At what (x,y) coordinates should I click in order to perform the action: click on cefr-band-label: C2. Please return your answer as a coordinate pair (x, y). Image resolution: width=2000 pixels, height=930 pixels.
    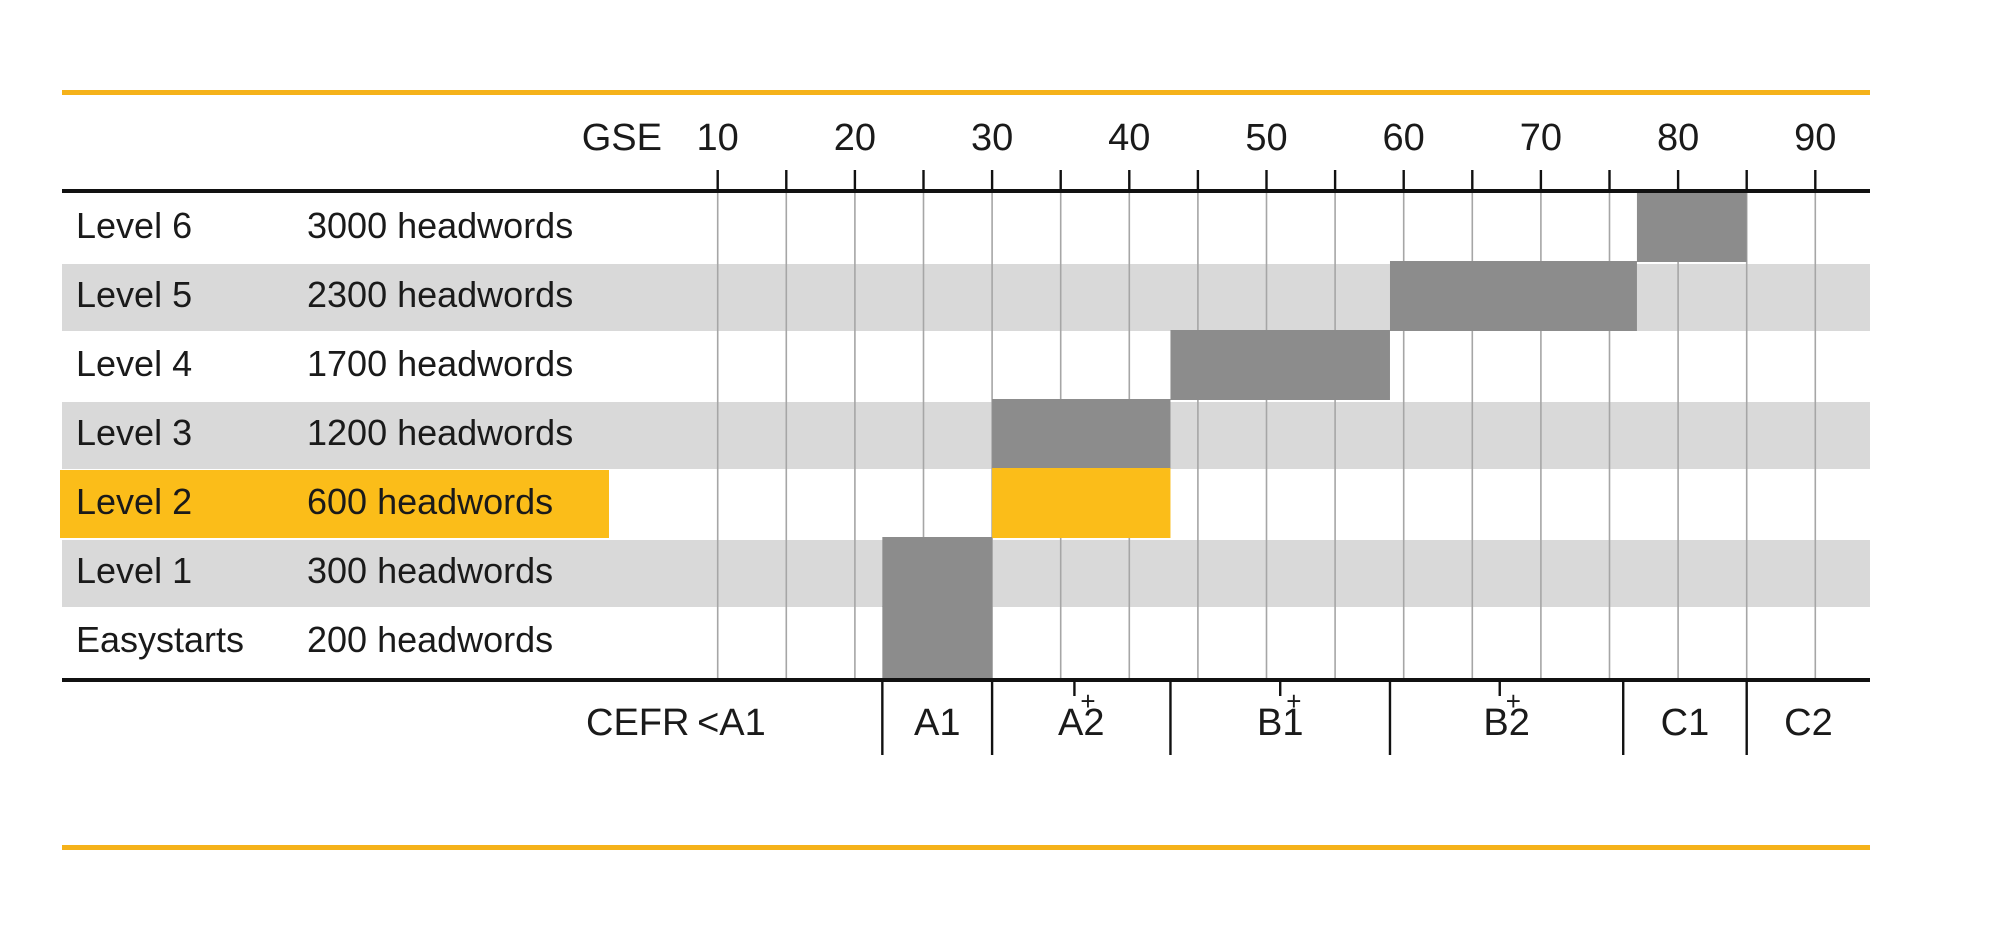
    Looking at the image, I should click on (1808, 723).